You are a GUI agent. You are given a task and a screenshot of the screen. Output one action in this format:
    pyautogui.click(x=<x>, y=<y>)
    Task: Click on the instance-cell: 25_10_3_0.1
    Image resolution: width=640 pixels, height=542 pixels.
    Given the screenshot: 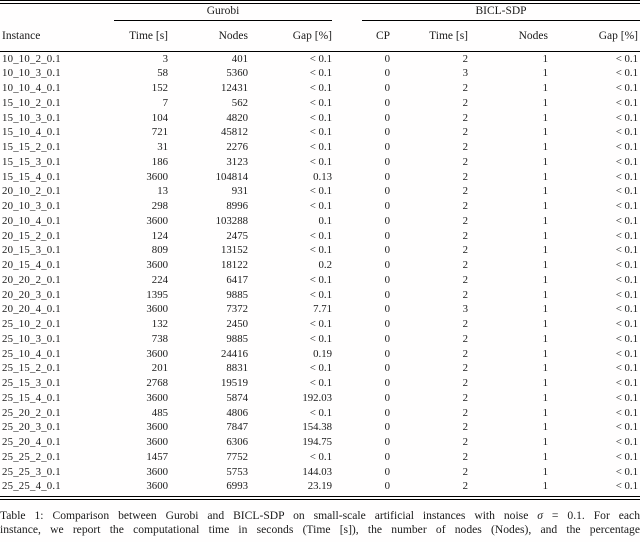 What is the action you would take?
    pyautogui.click(x=31, y=338)
    